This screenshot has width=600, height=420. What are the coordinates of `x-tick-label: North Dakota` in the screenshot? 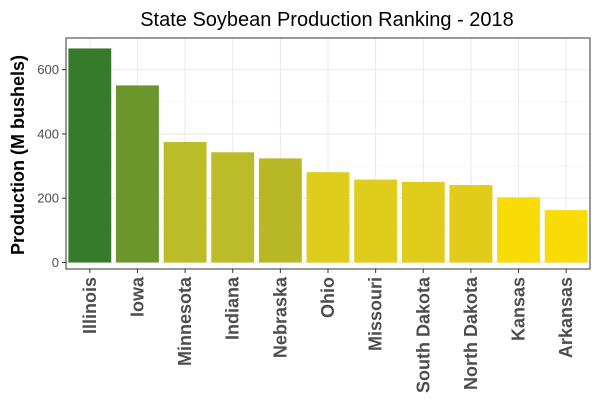 It's located at (471, 333).